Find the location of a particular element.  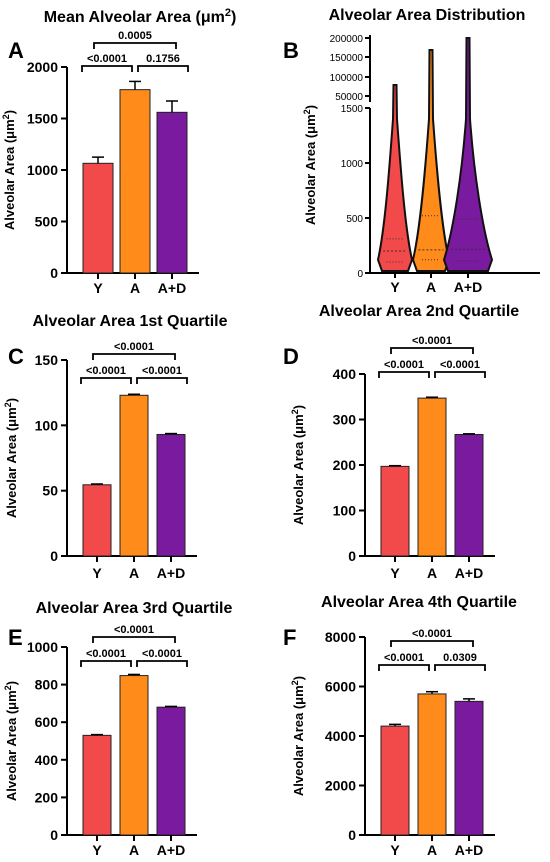

y-tick-label: 4000 is located at coordinates (340, 736).